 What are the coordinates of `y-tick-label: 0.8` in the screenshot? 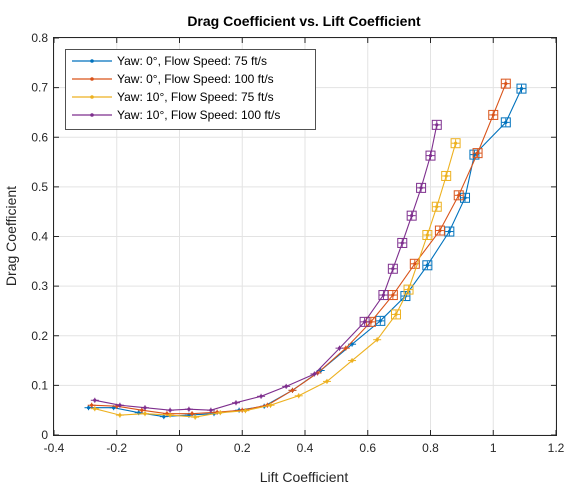 It's located at (39, 38).